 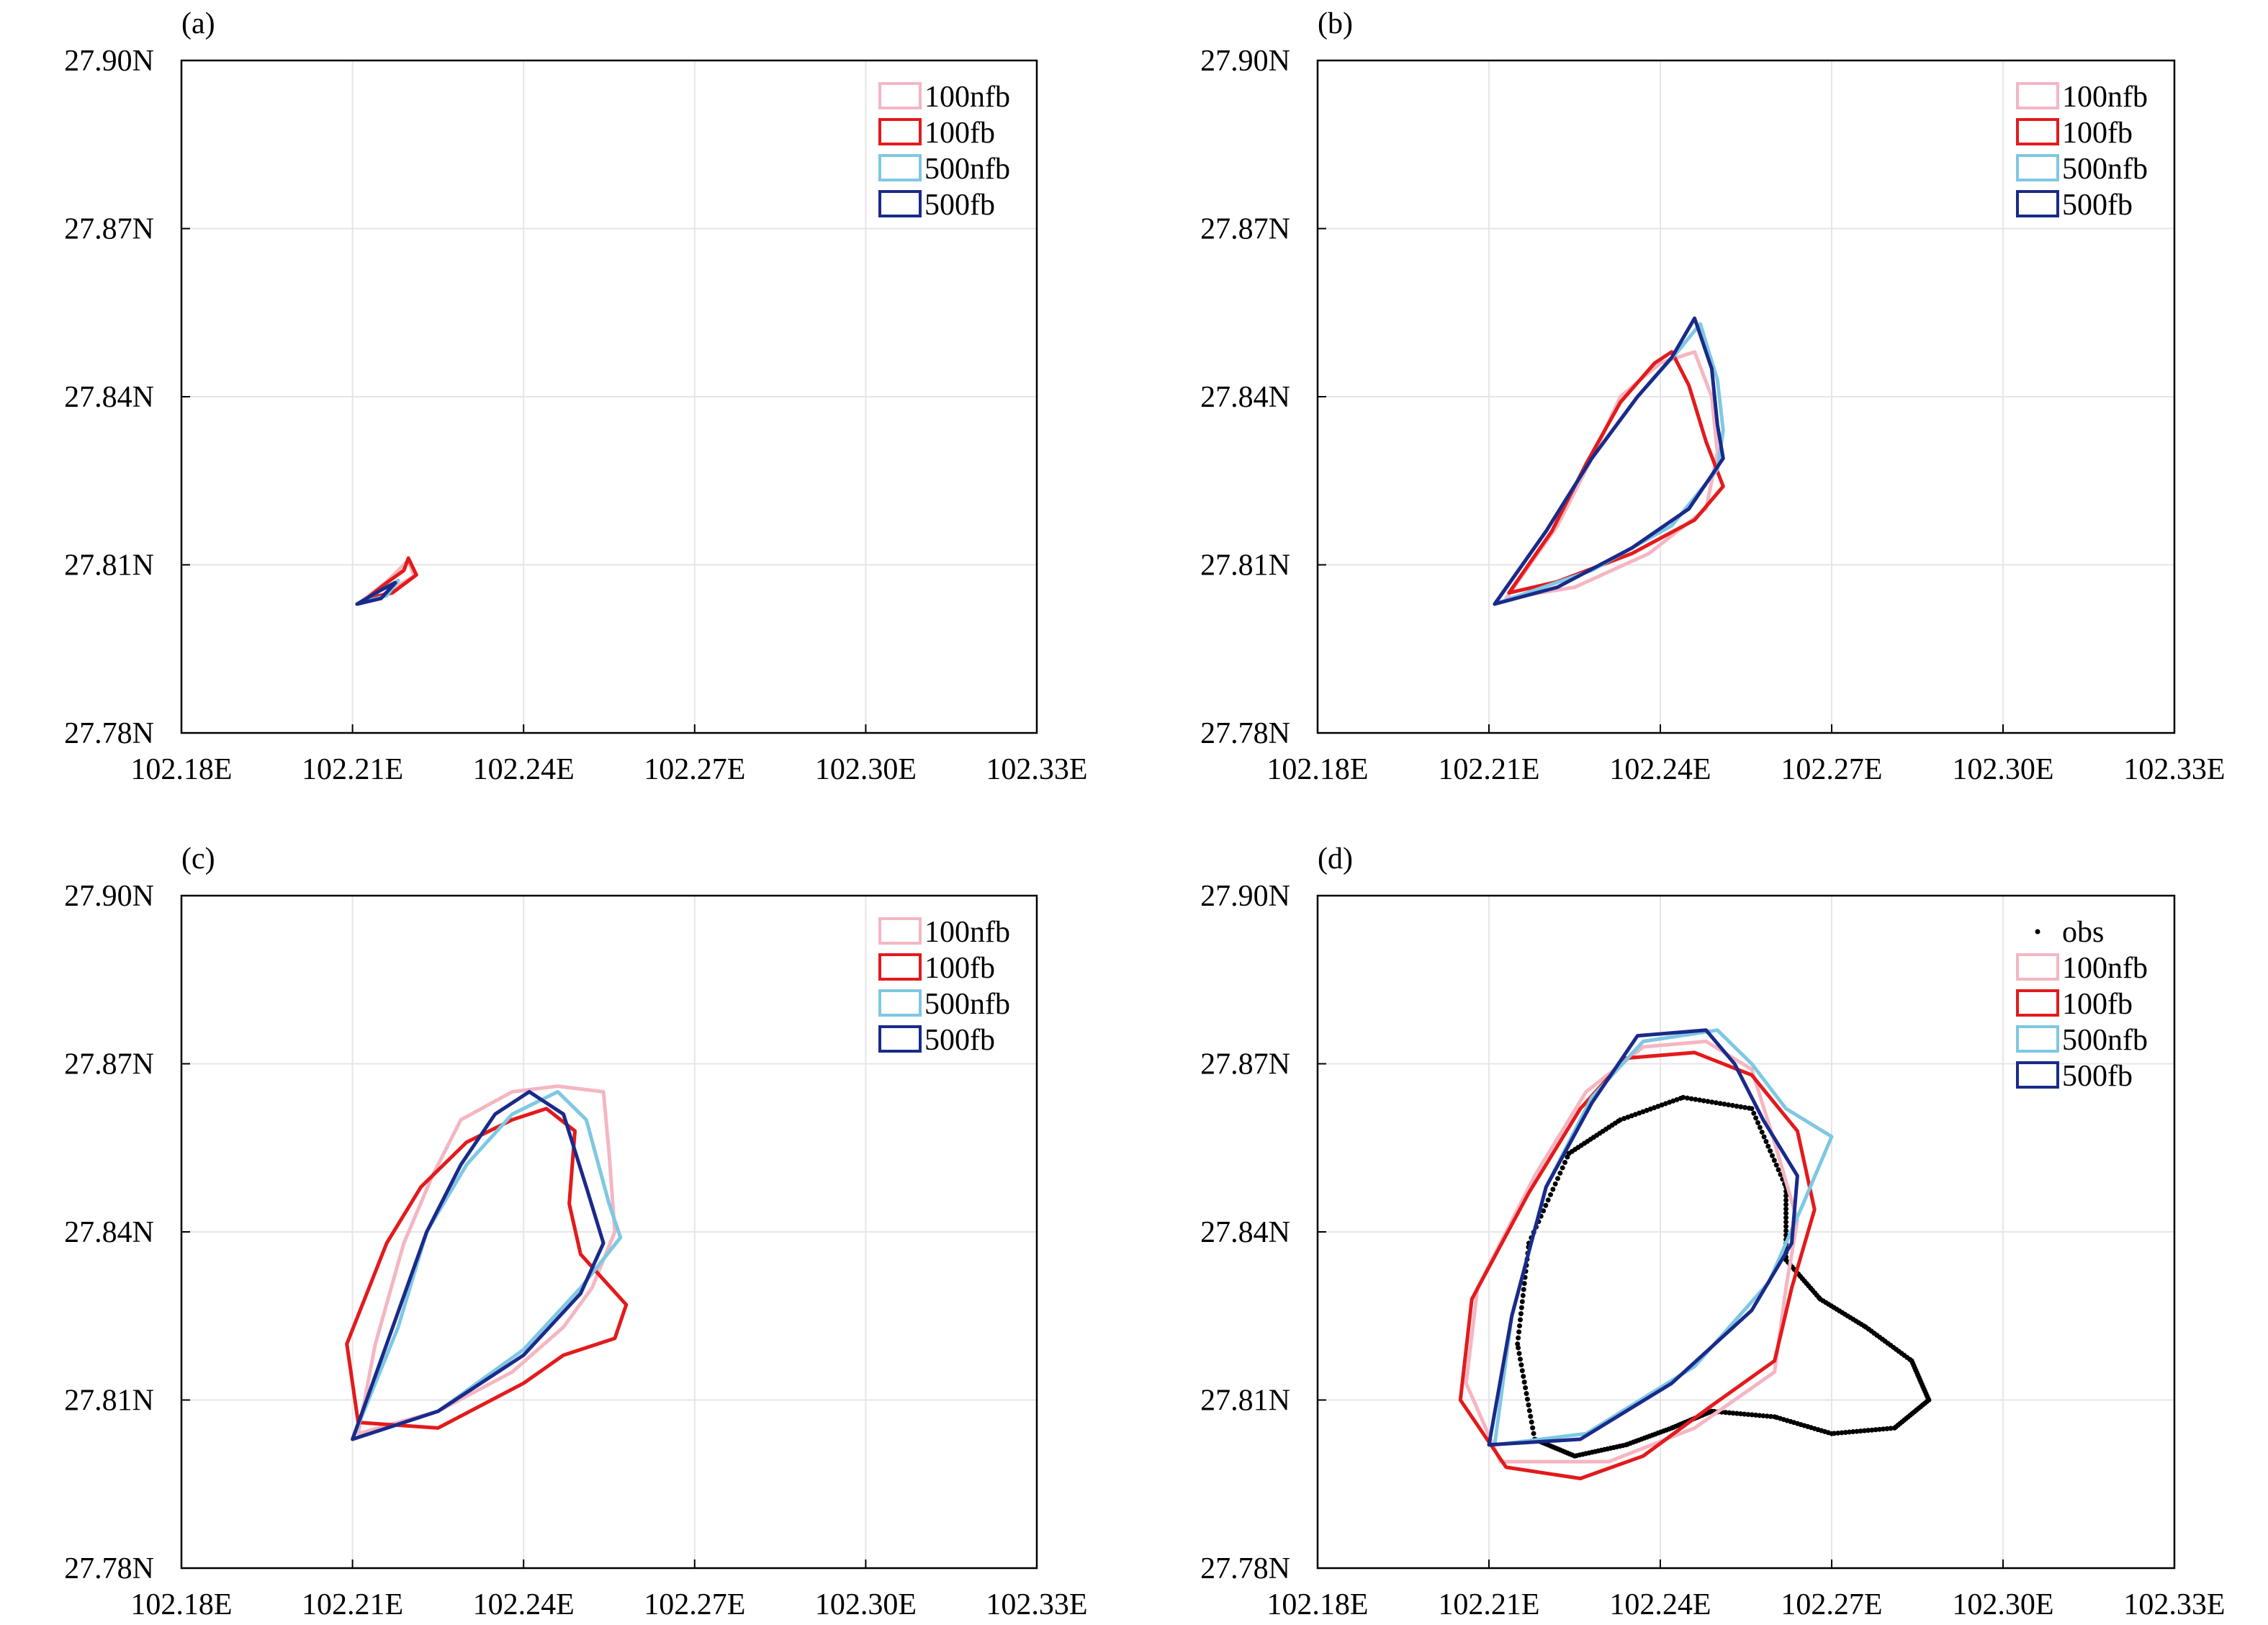 What do you see at coordinates (198, 858) in the screenshot?
I see `panel-label: (c)` at bounding box center [198, 858].